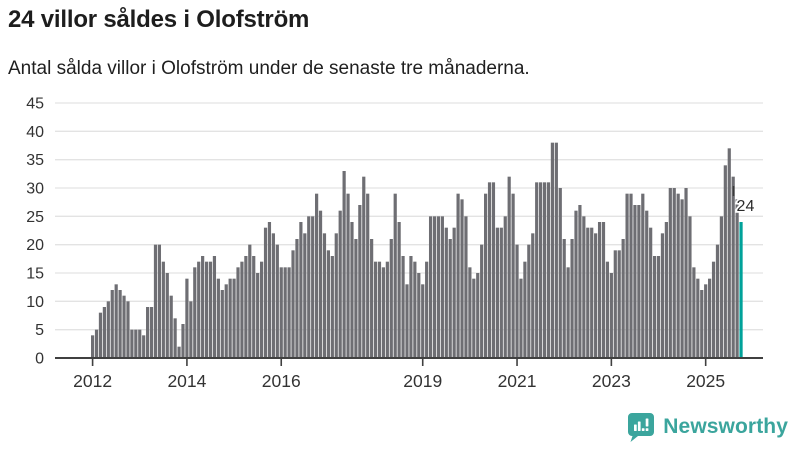 Image resolution: width=800 pixels, height=450 pixels. What do you see at coordinates (741, 290) in the screenshot?
I see `highlight-bar` at bounding box center [741, 290].